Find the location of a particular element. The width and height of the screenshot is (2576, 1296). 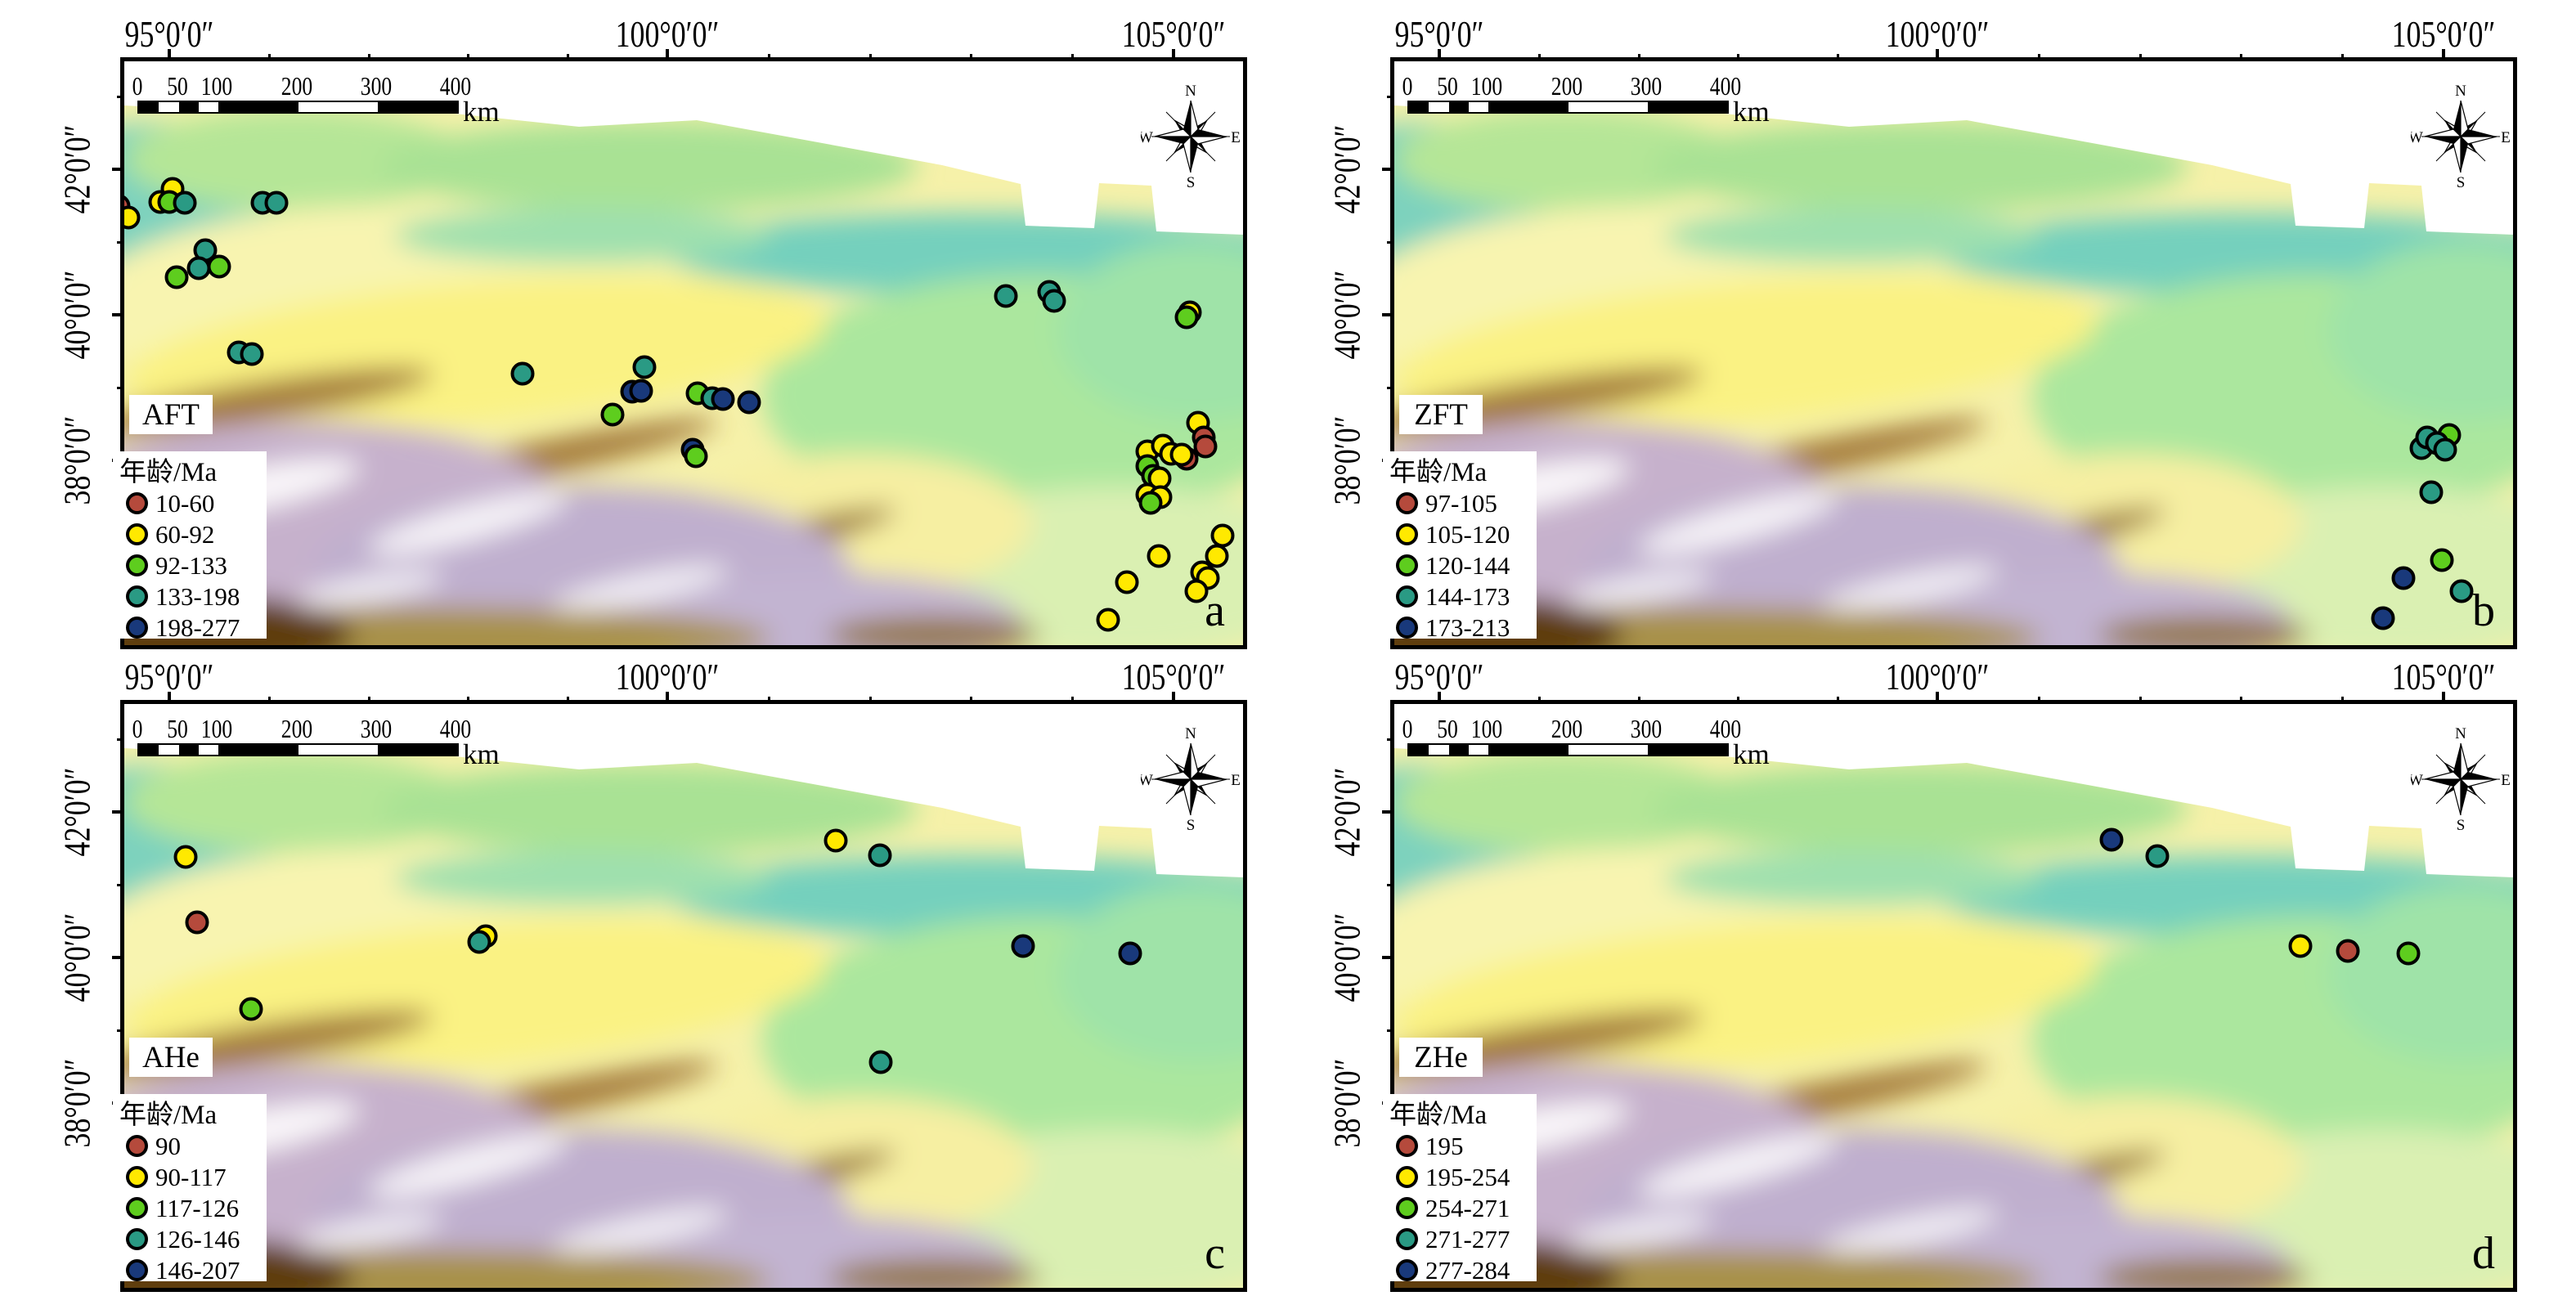

legend-range-label: 60-92 is located at coordinates (185, 534).